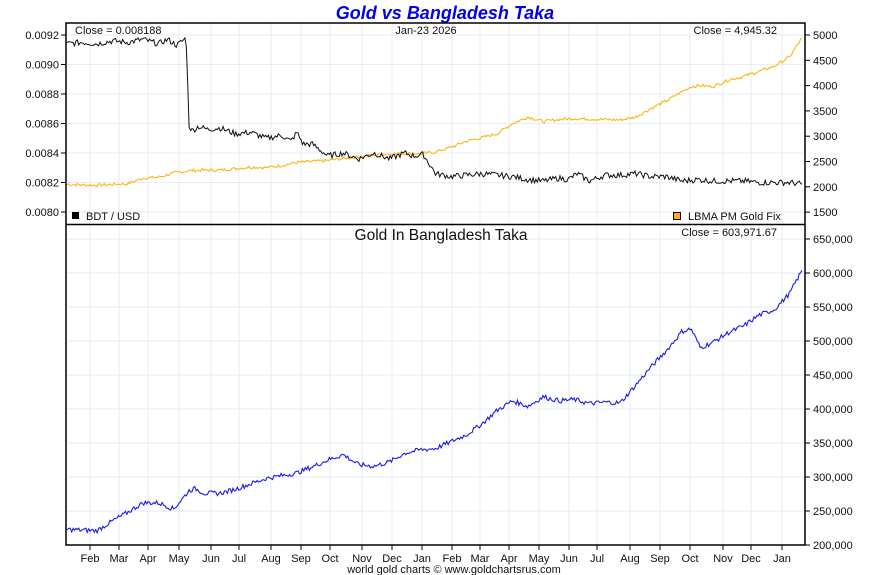 The width and height of the screenshot is (890, 575). What do you see at coordinates (118, 31) in the screenshot?
I see `bdt-close-label: Close = 0.008188` at bounding box center [118, 31].